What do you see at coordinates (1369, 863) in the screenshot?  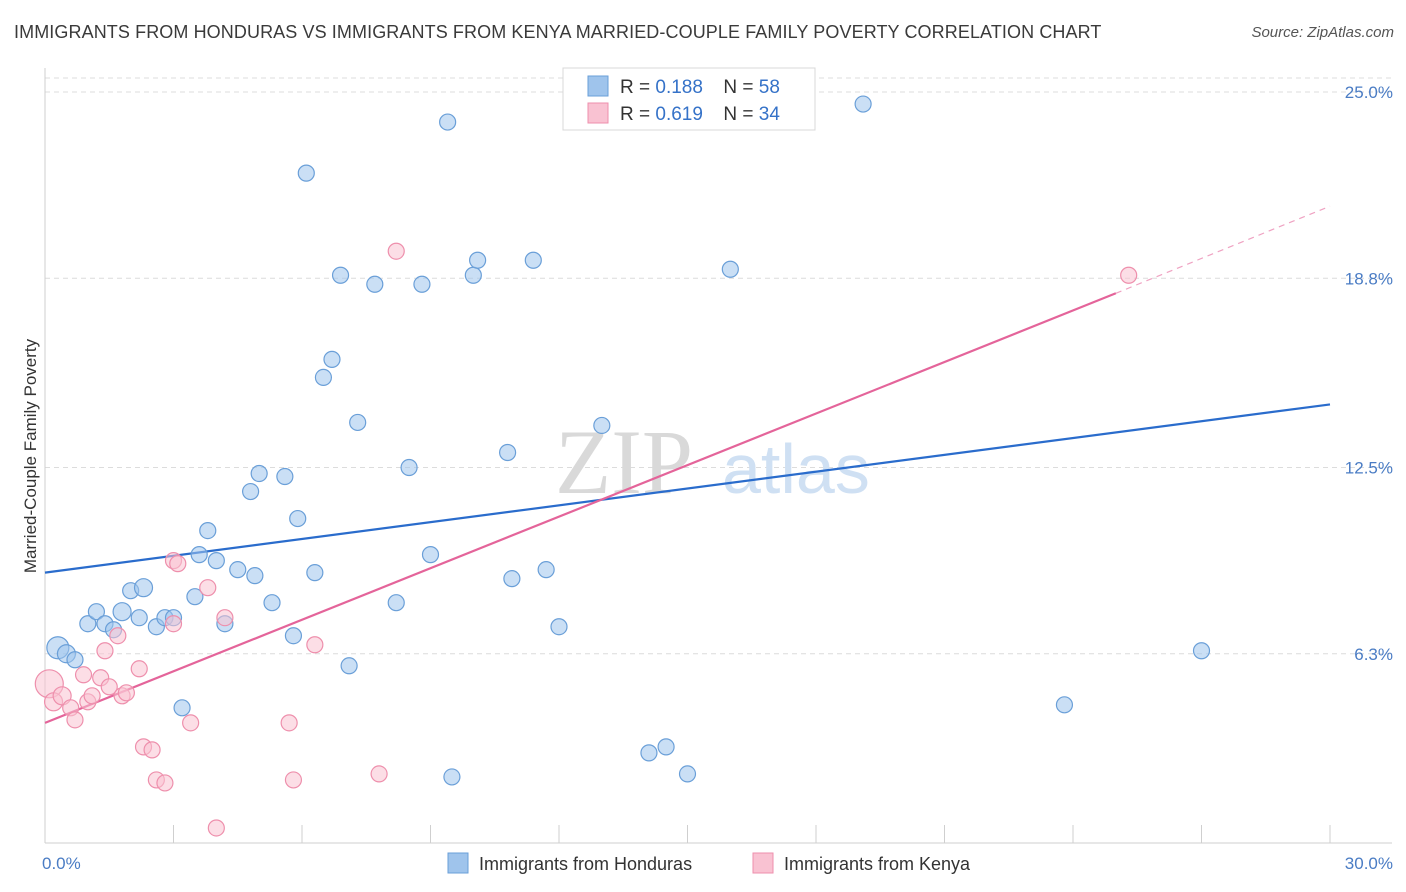 I see `x-tick-label: 30.0%` at bounding box center [1369, 863].